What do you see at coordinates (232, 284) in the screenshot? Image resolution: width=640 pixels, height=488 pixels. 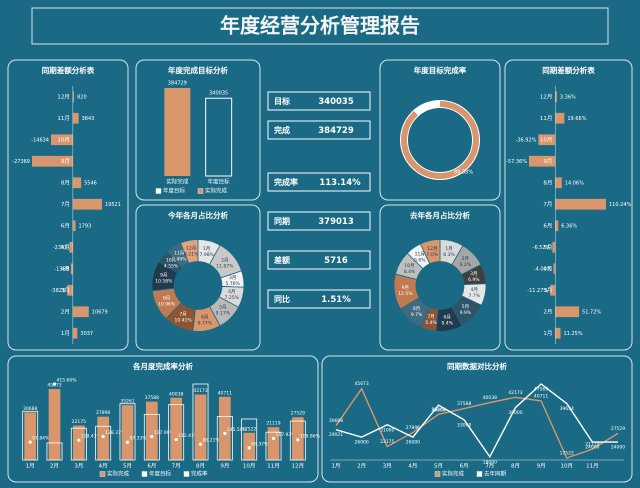 I see `slice-label: 5.76%` at bounding box center [232, 284].